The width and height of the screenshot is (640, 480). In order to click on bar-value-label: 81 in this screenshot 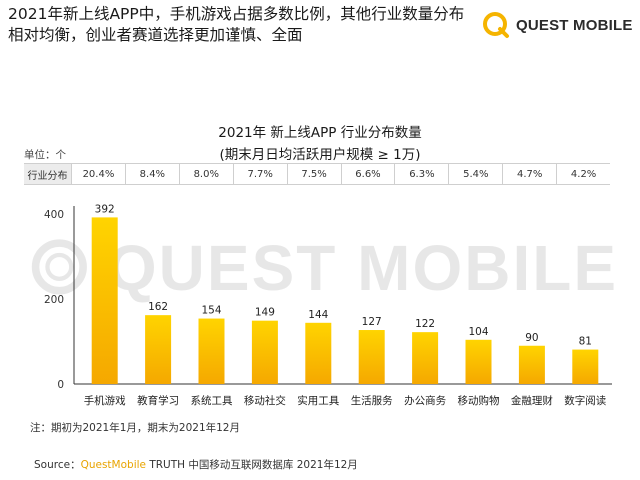, I will do `click(585, 342)`.